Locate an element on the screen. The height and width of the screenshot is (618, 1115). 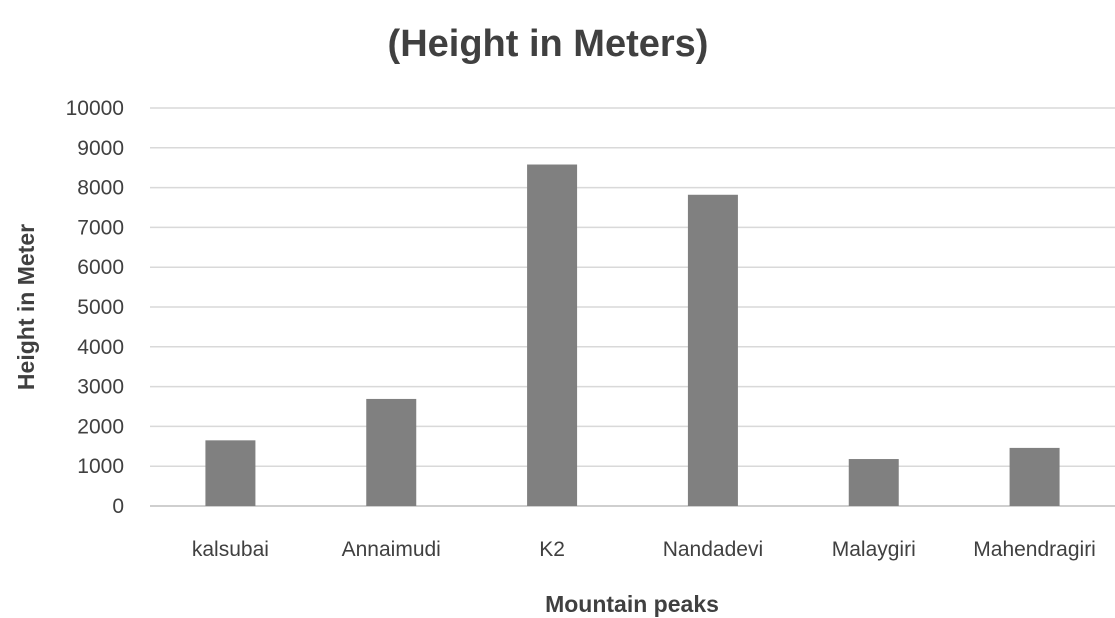
y-tick-label: 8000 is located at coordinates (100, 188).